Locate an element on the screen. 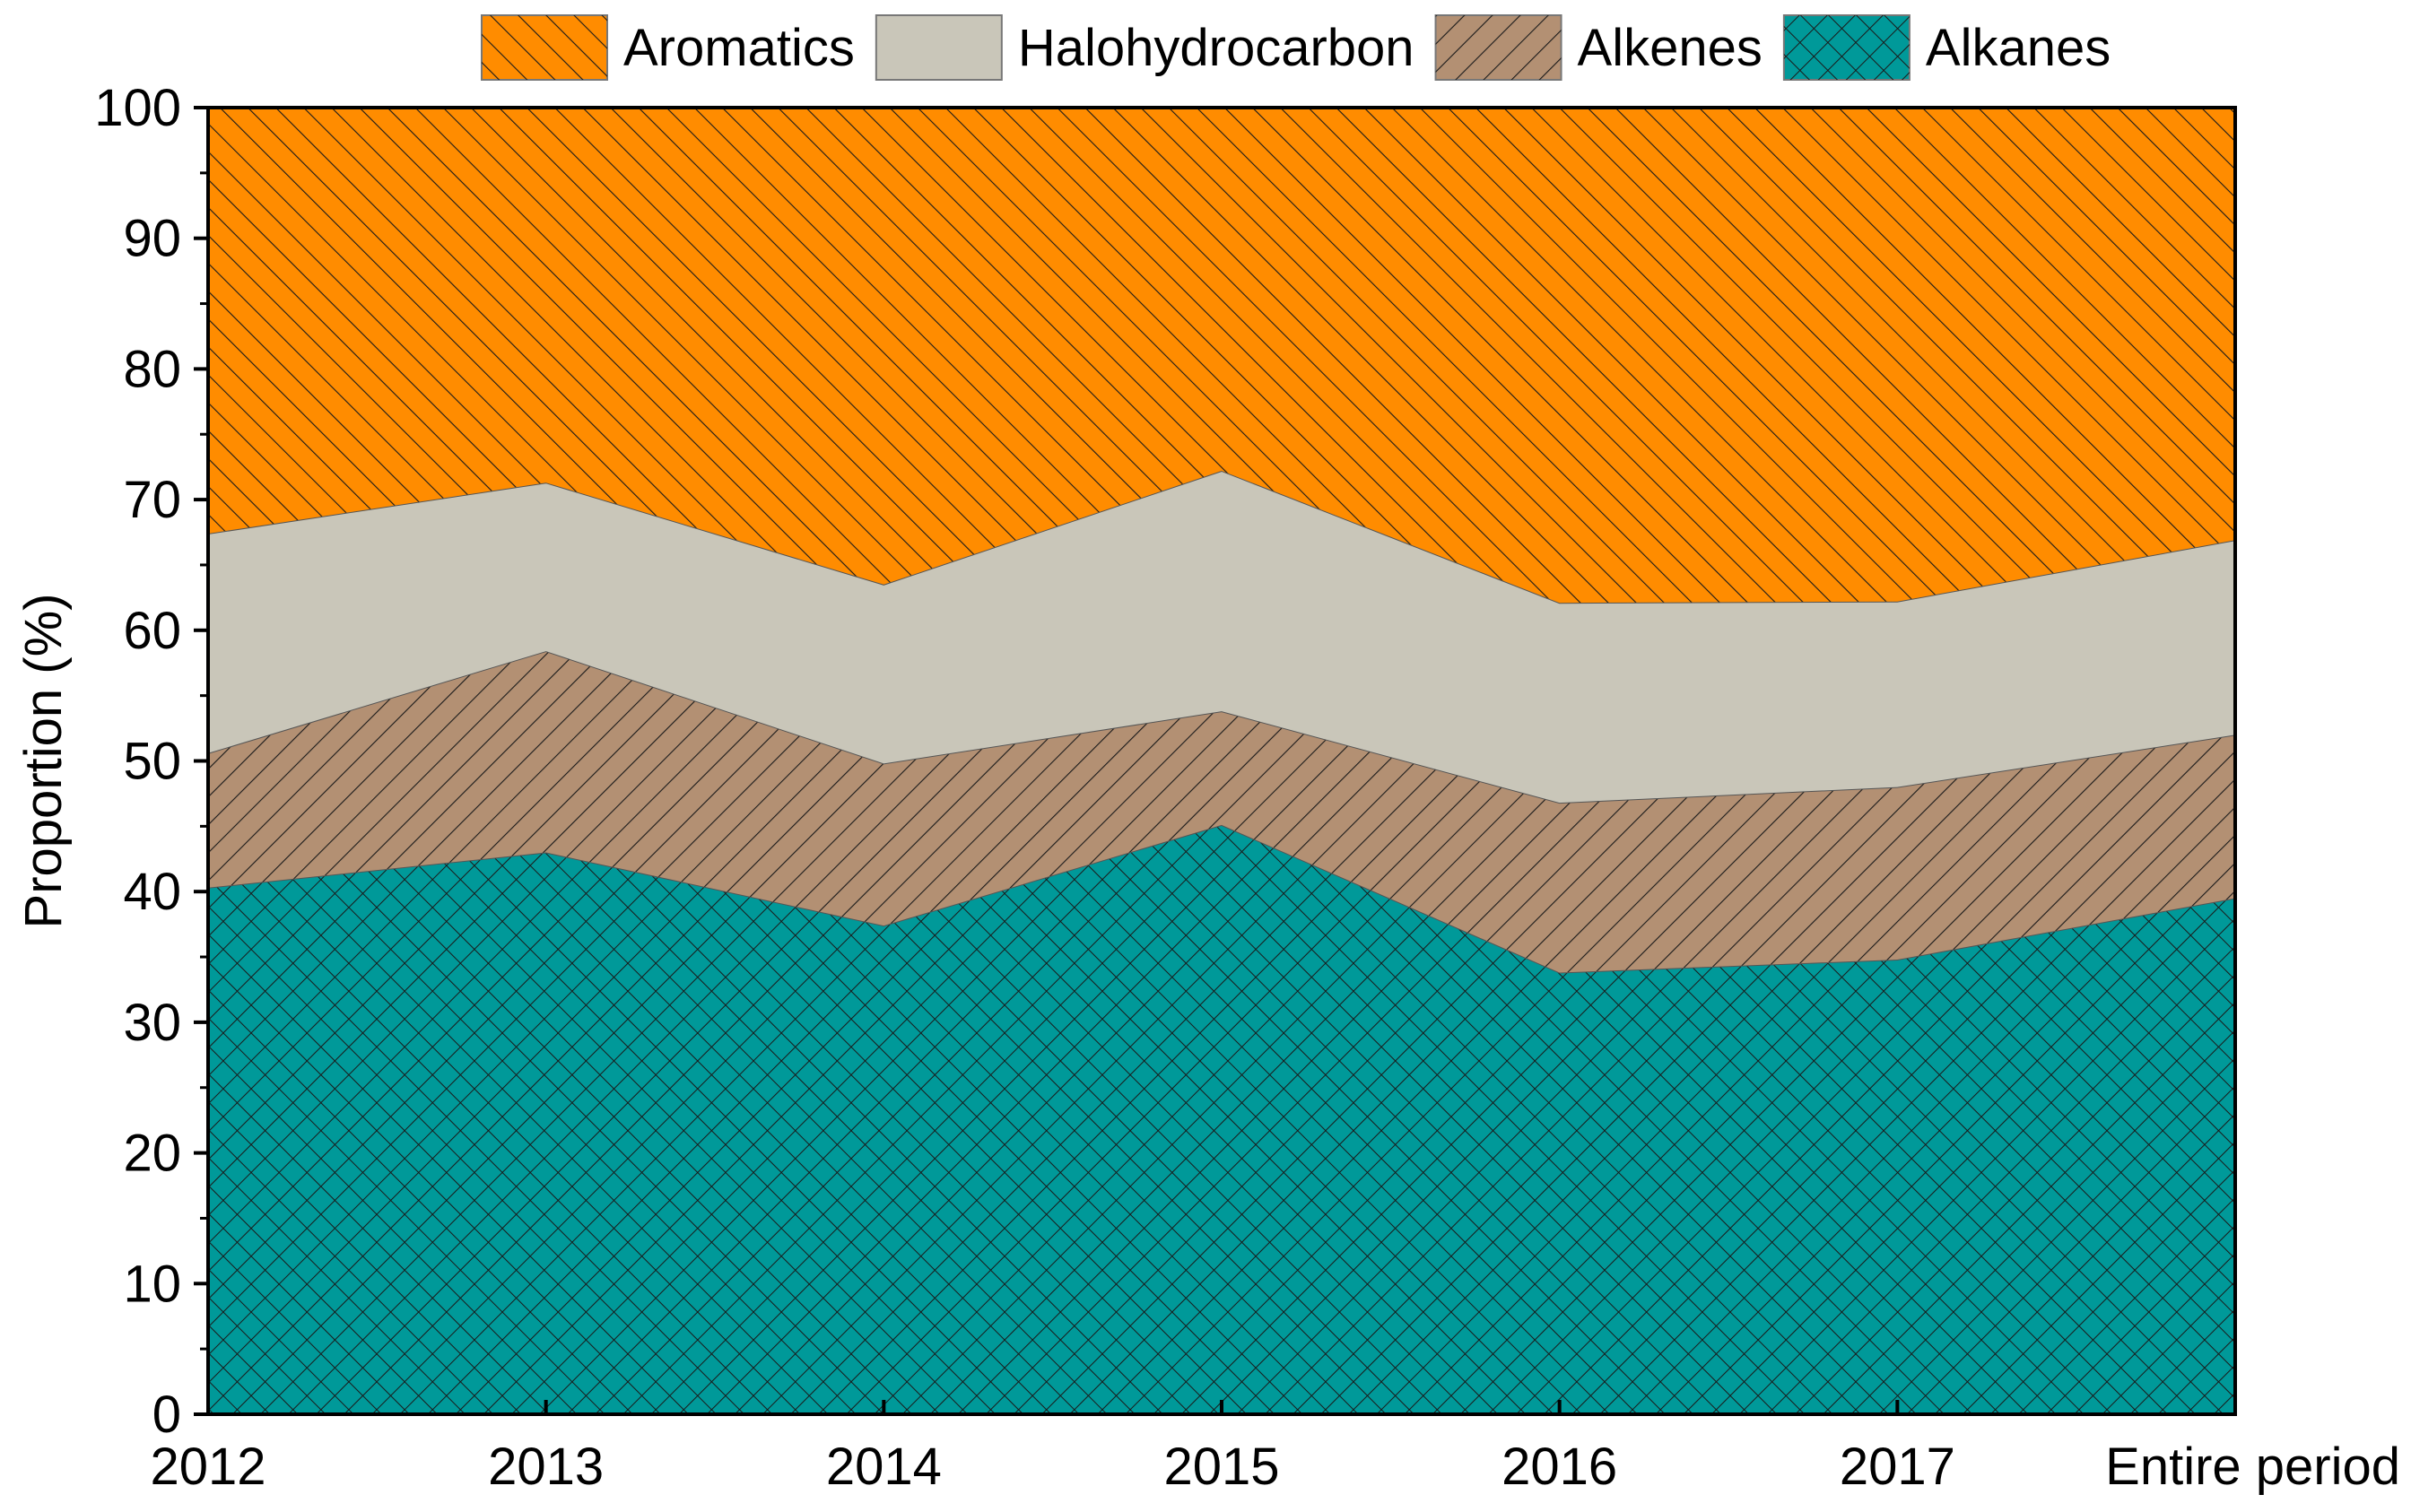  legend-label-halohydrocarbon: Halohydrocarbon is located at coordinates (1216, 48).